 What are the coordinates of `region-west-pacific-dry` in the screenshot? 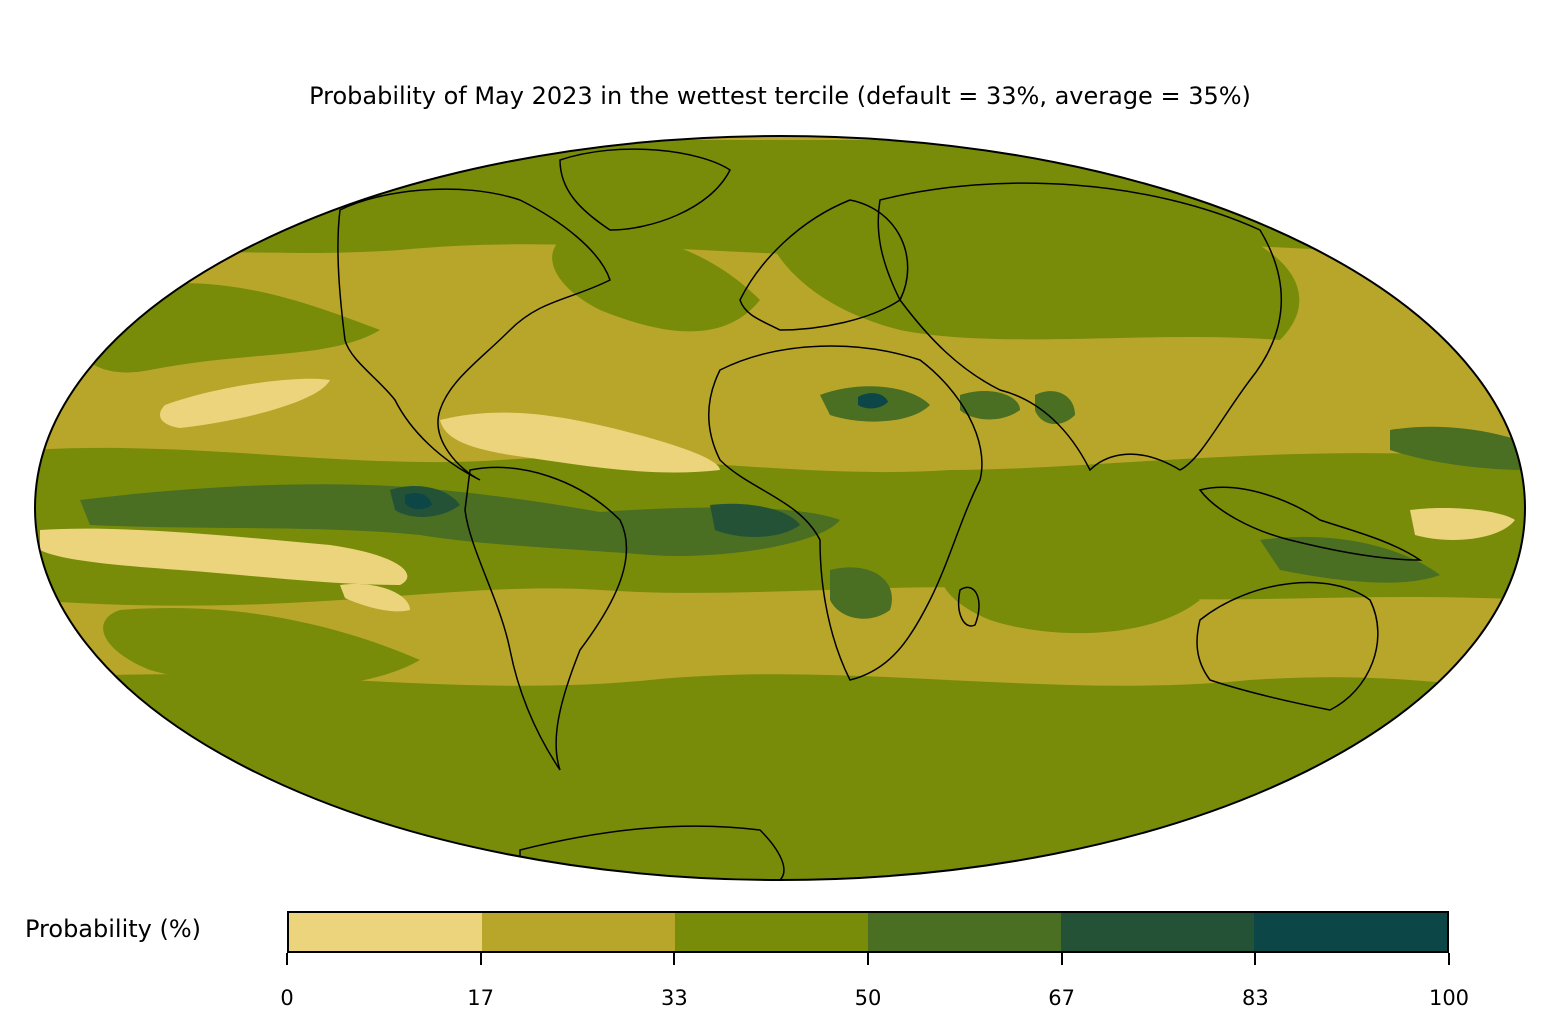 It's located at (1462, 524).